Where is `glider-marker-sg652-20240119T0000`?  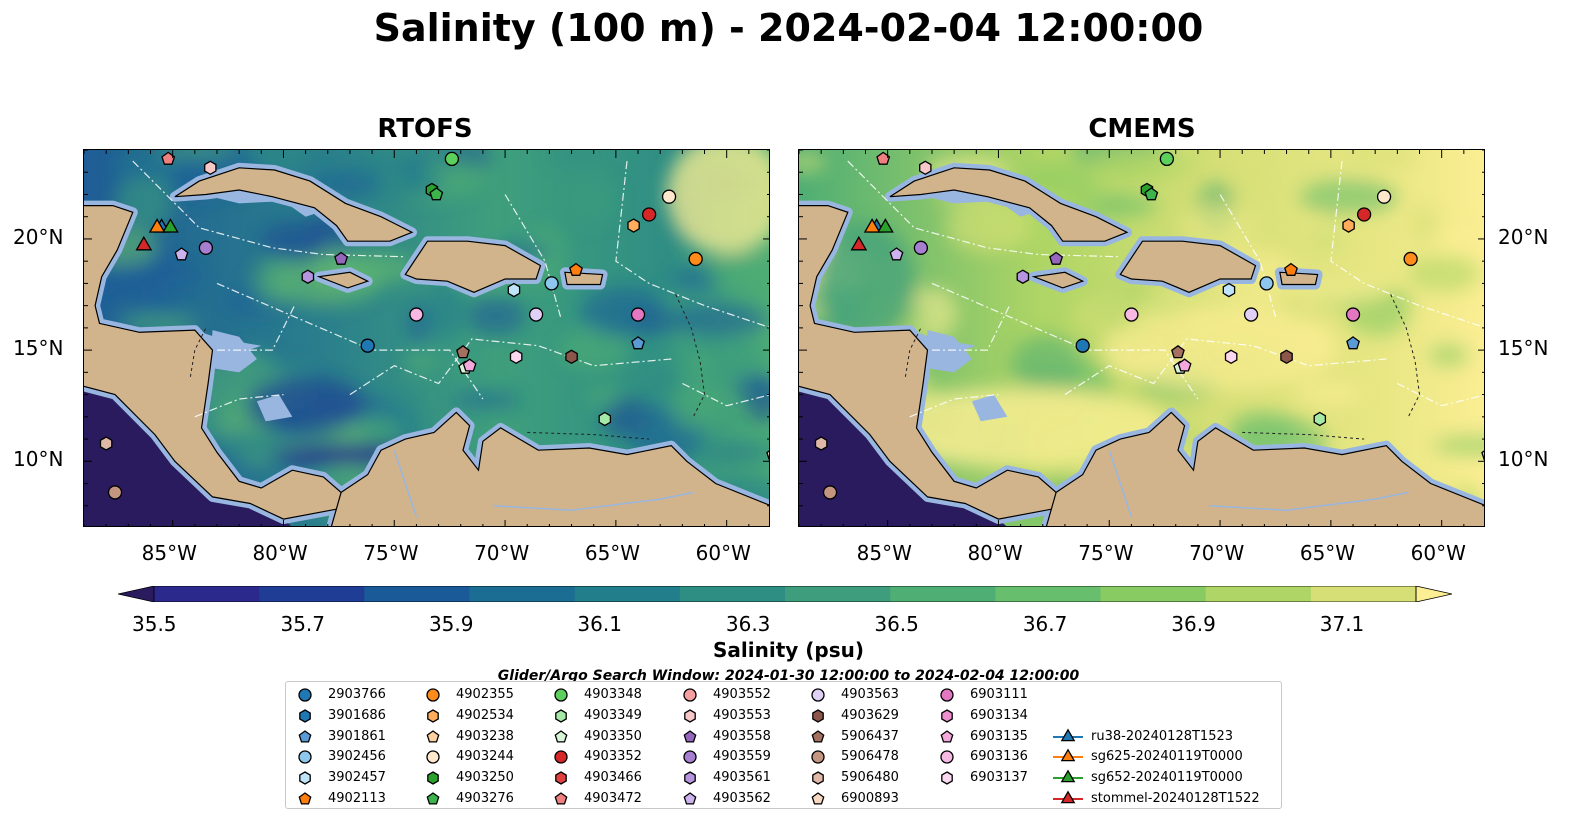
glider-marker-sg652-20240119T0000 is located at coordinates (170, 225).